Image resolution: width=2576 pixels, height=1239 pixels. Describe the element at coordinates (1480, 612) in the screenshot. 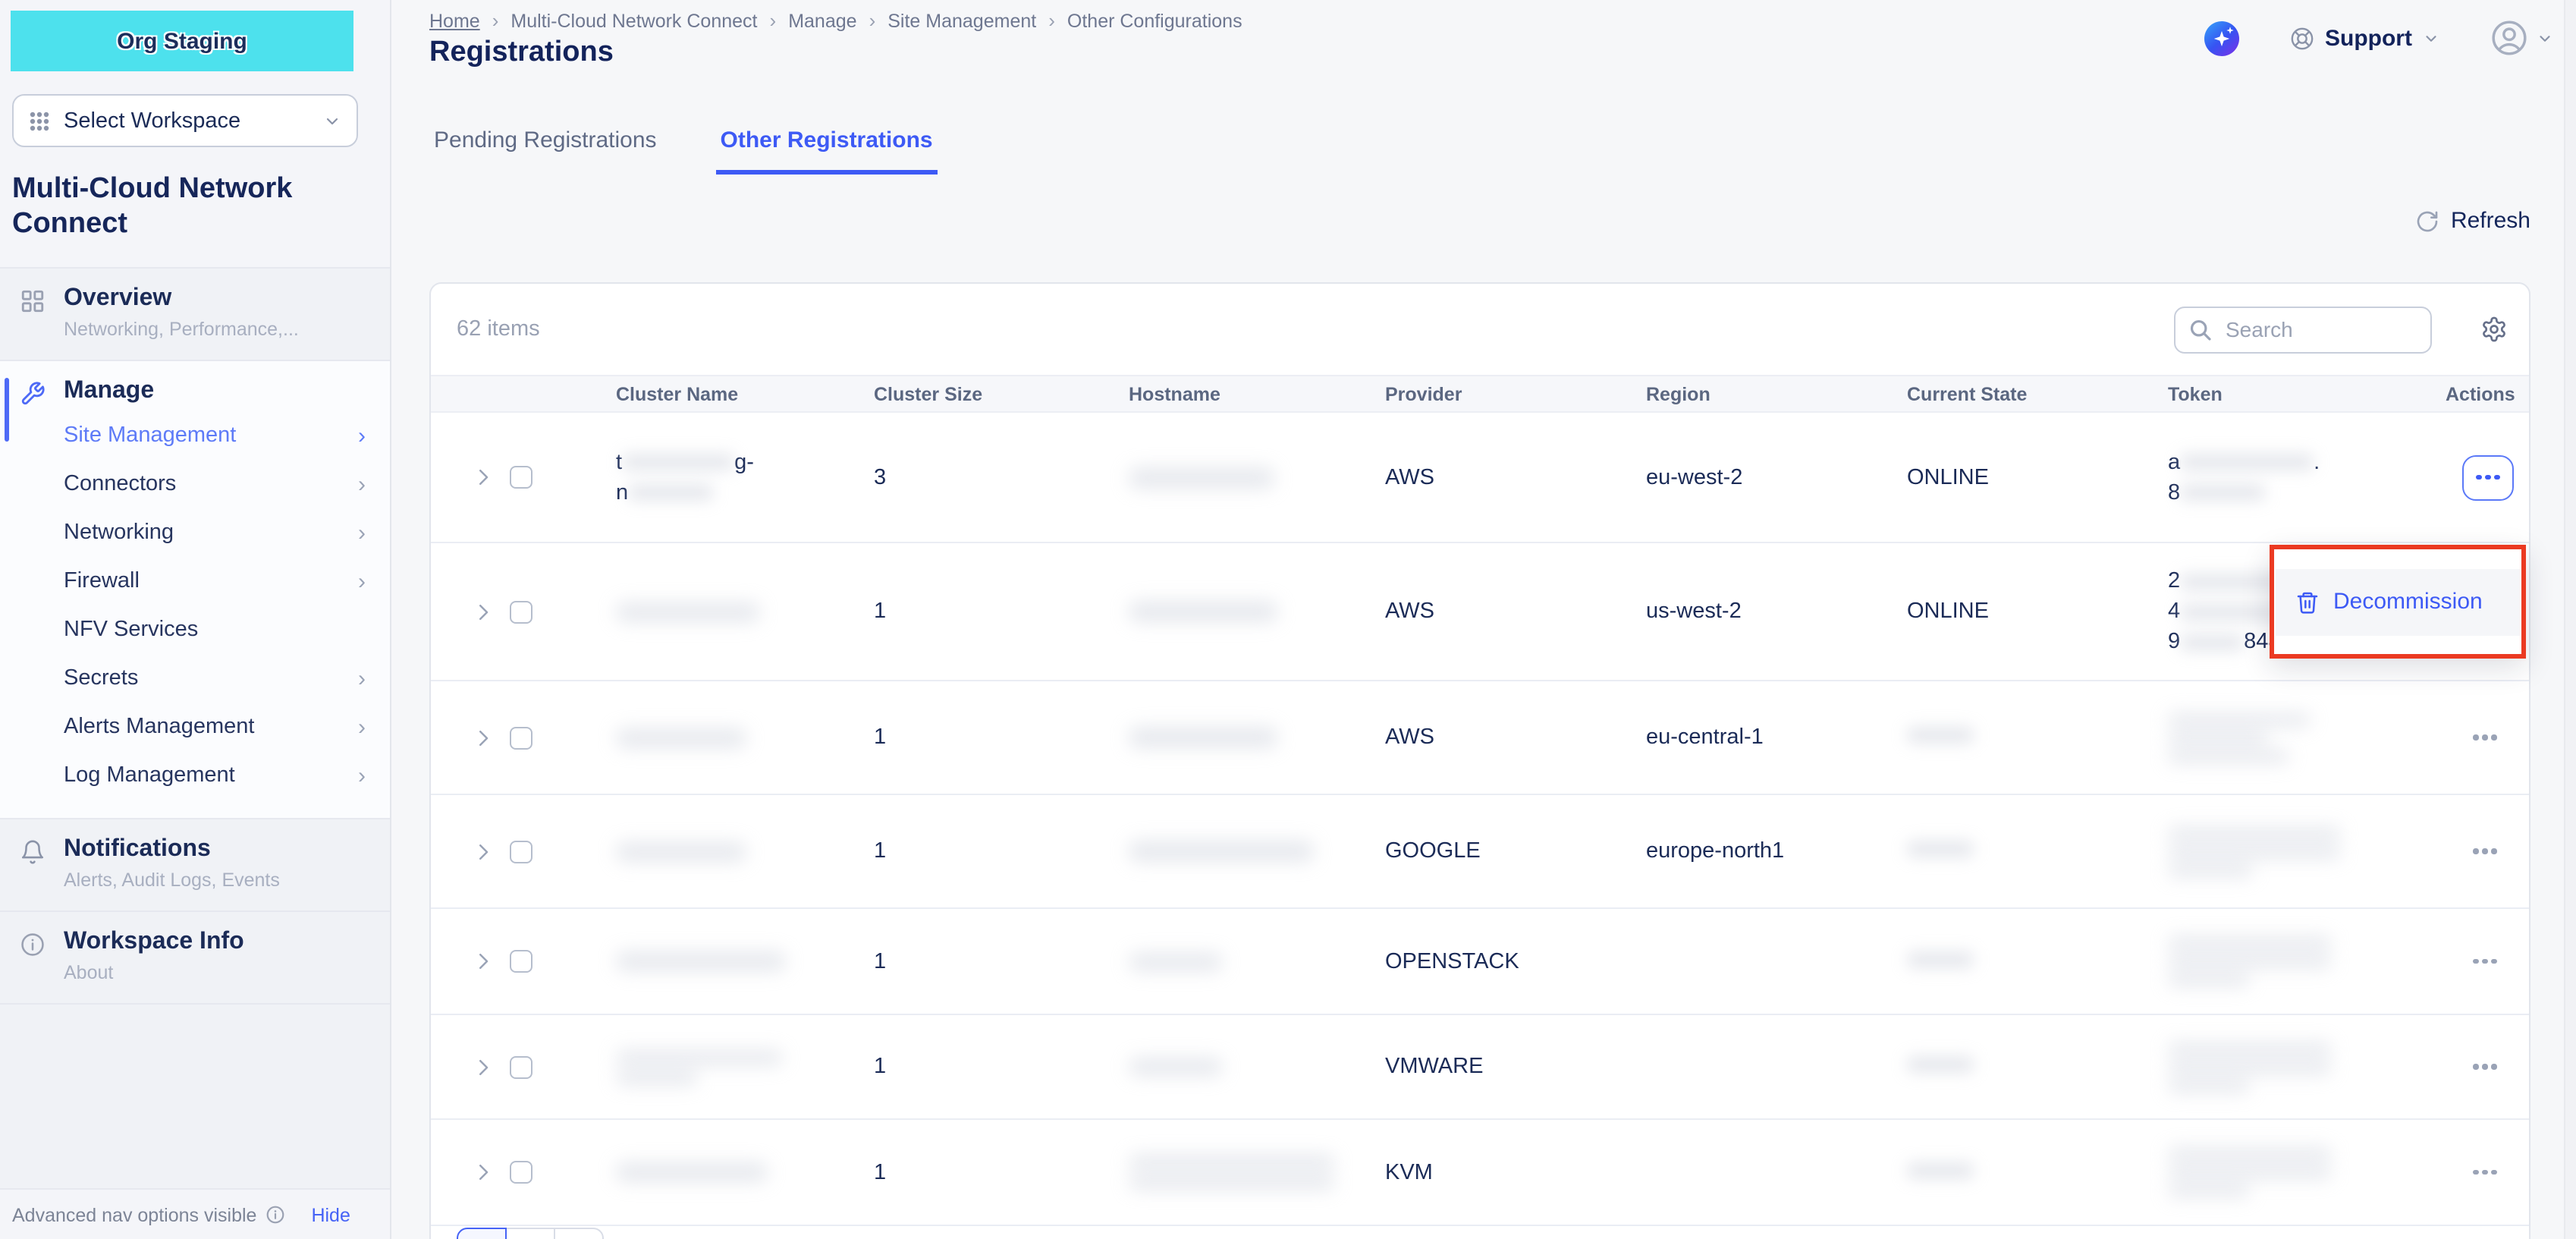

I see `table-row: 1 AWS us-west-2 ONLINE 2 4 9 8480` at that location.